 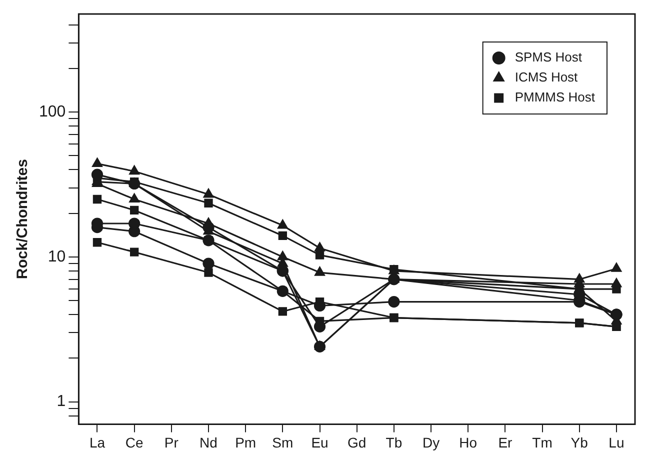 What do you see at coordinates (52, 111) in the screenshot?
I see `y-tick-label: 100` at bounding box center [52, 111].